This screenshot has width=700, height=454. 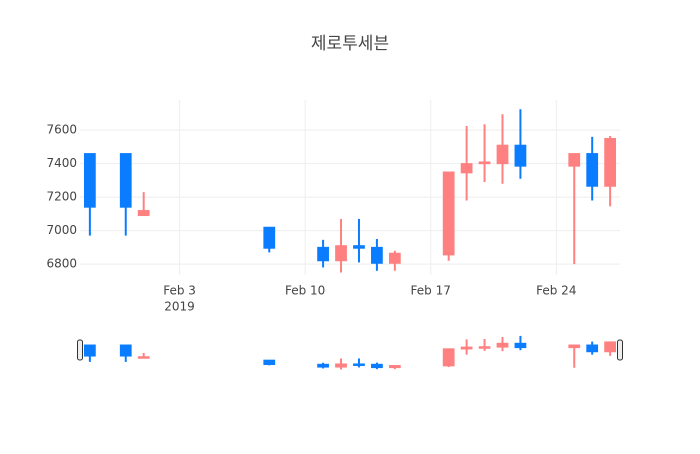 I want to click on y-tick-label: 7400, so click(x=61, y=163).